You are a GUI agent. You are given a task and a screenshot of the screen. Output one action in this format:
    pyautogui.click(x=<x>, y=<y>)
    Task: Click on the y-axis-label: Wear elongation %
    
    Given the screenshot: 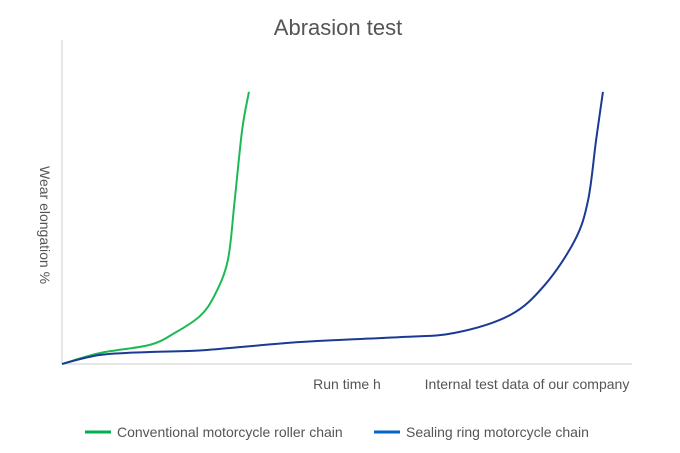 What is the action you would take?
    pyautogui.click(x=45, y=225)
    